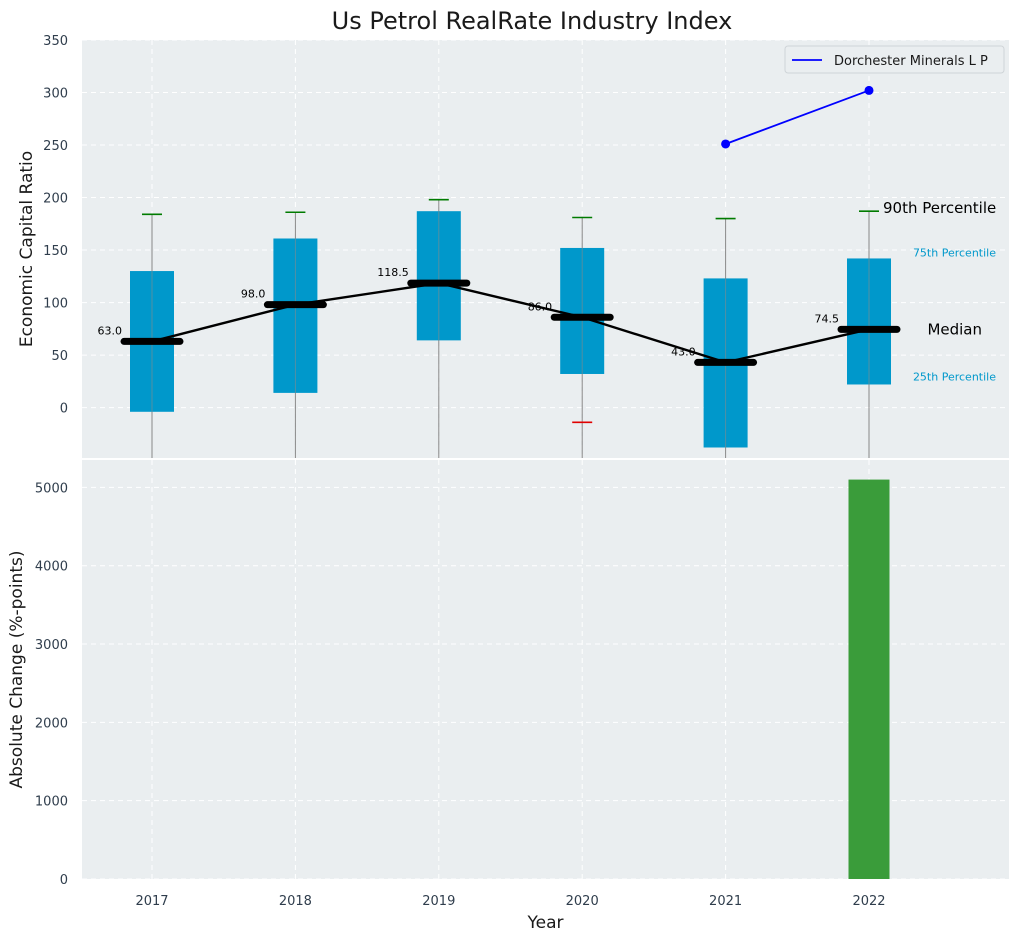  I want to click on bottom-y-axis-title: Absolute Change (%-points), so click(17, 670).